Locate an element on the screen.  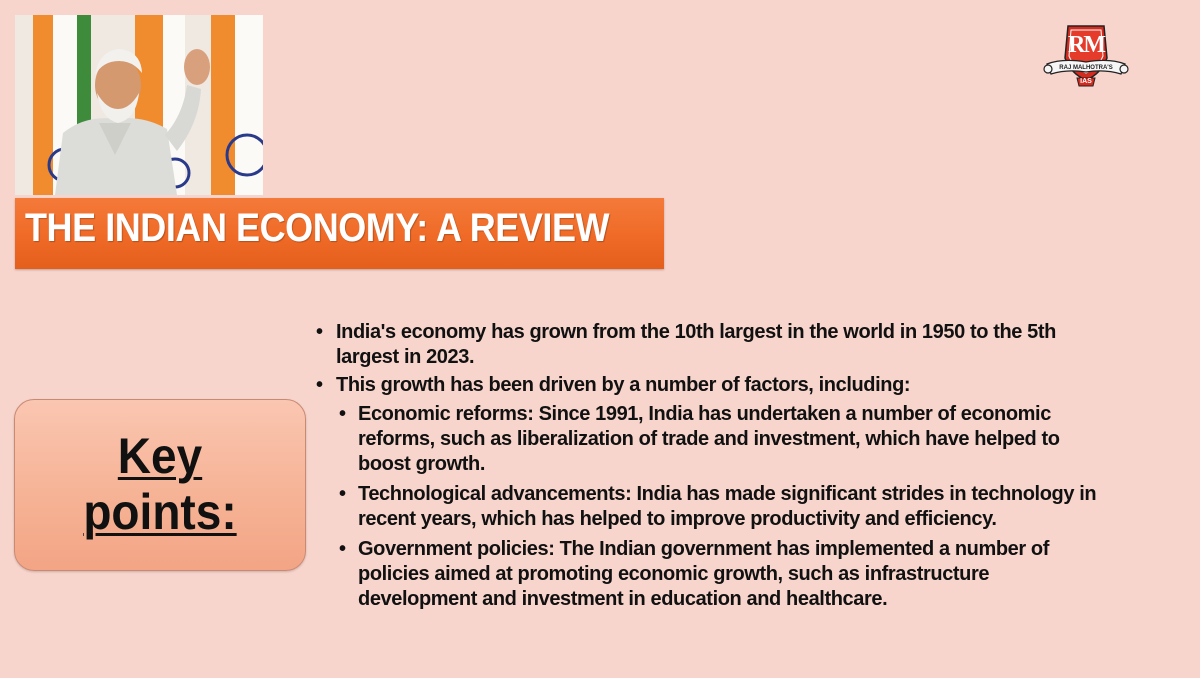
speaker-photo is located at coordinates (139, 105).